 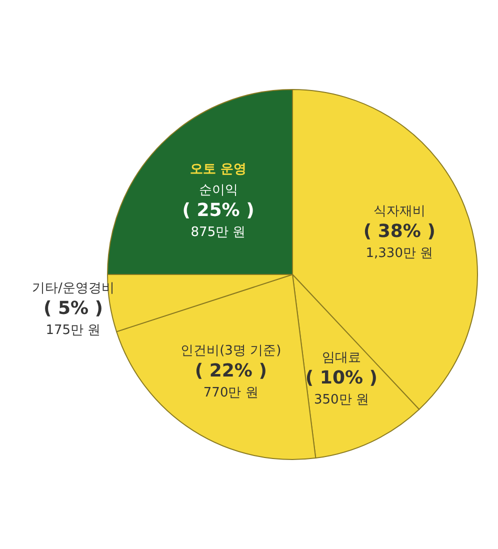 I want to click on text: 1,330만 원, so click(x=400, y=254).